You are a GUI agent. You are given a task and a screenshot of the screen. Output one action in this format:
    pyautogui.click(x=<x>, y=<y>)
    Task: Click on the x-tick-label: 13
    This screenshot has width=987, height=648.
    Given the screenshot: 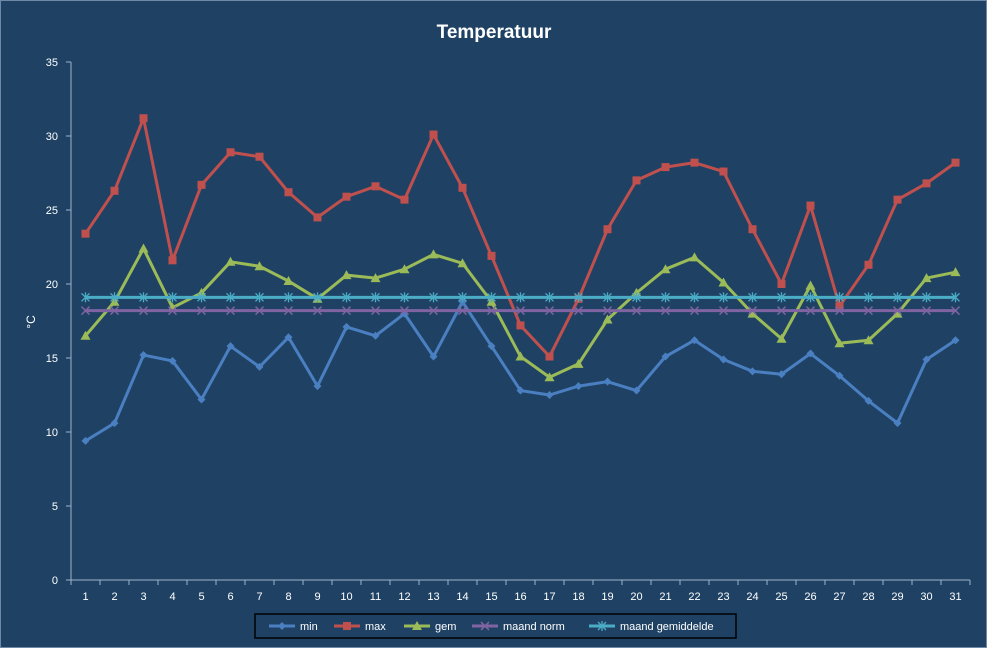 What is the action you would take?
    pyautogui.click(x=433, y=597)
    